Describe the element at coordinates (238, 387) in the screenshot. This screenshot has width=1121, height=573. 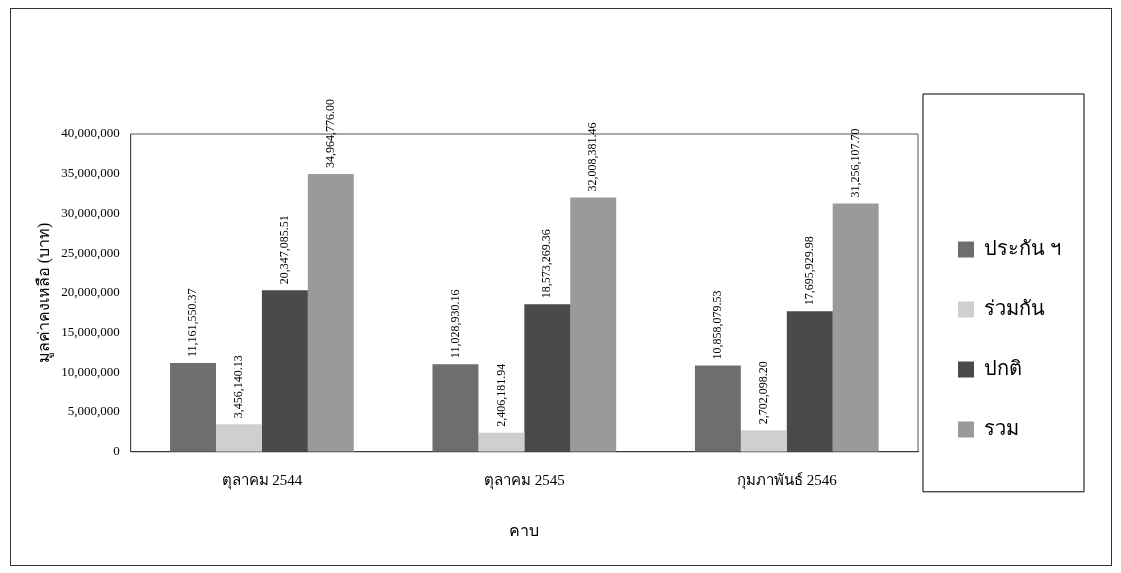
I see `data-label: 3,456,140.13` at that location.